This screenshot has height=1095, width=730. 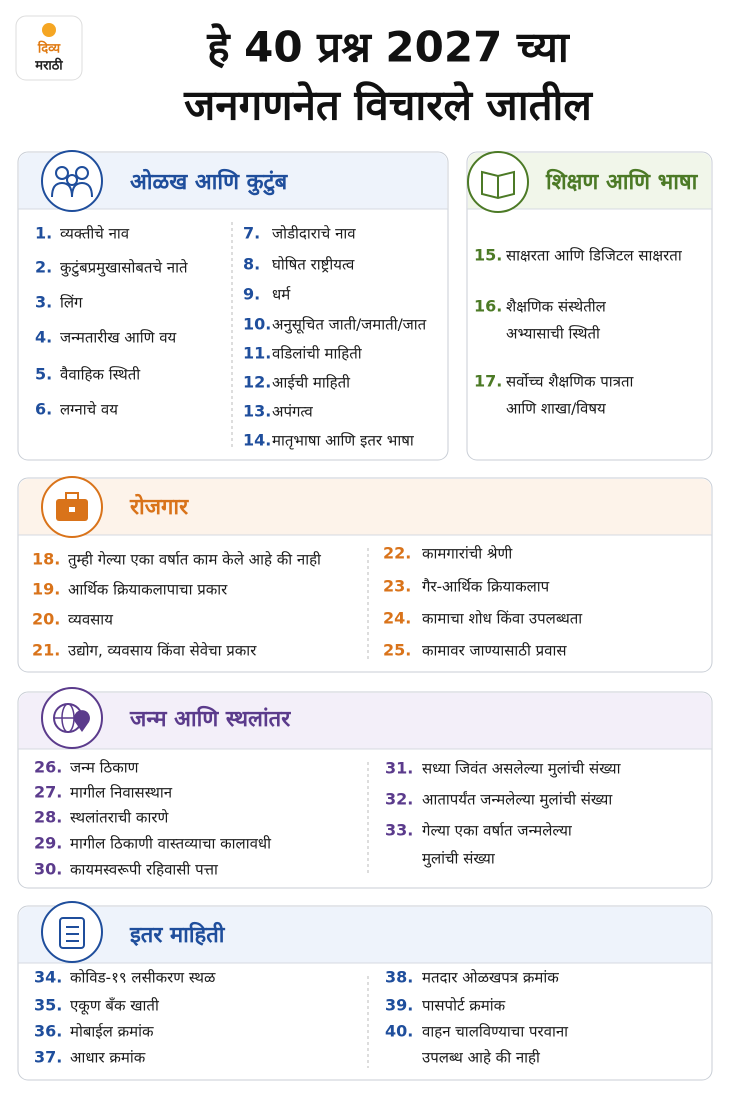 I want to click on item-number: 14., so click(x=257, y=440).